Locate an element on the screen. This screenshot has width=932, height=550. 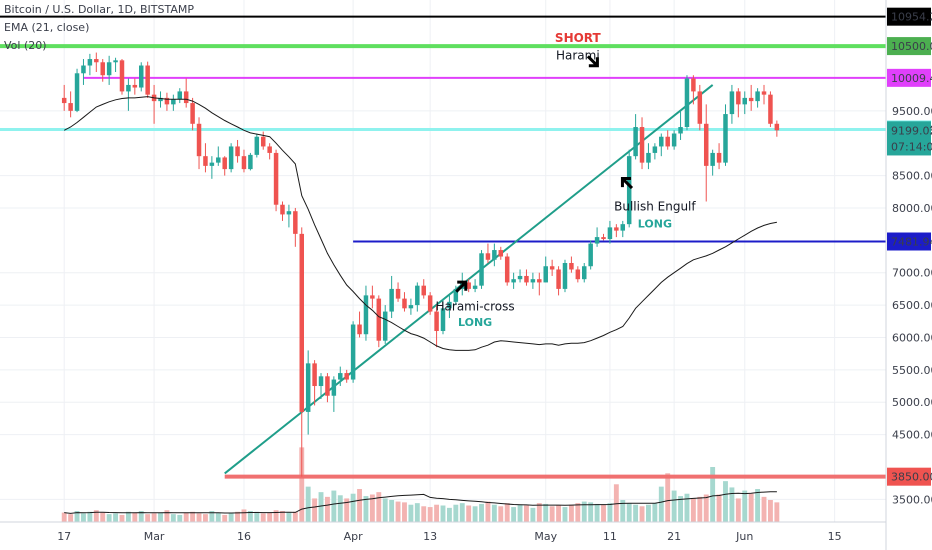
y-tick-label: 8500.00 is located at coordinates (912, 176).